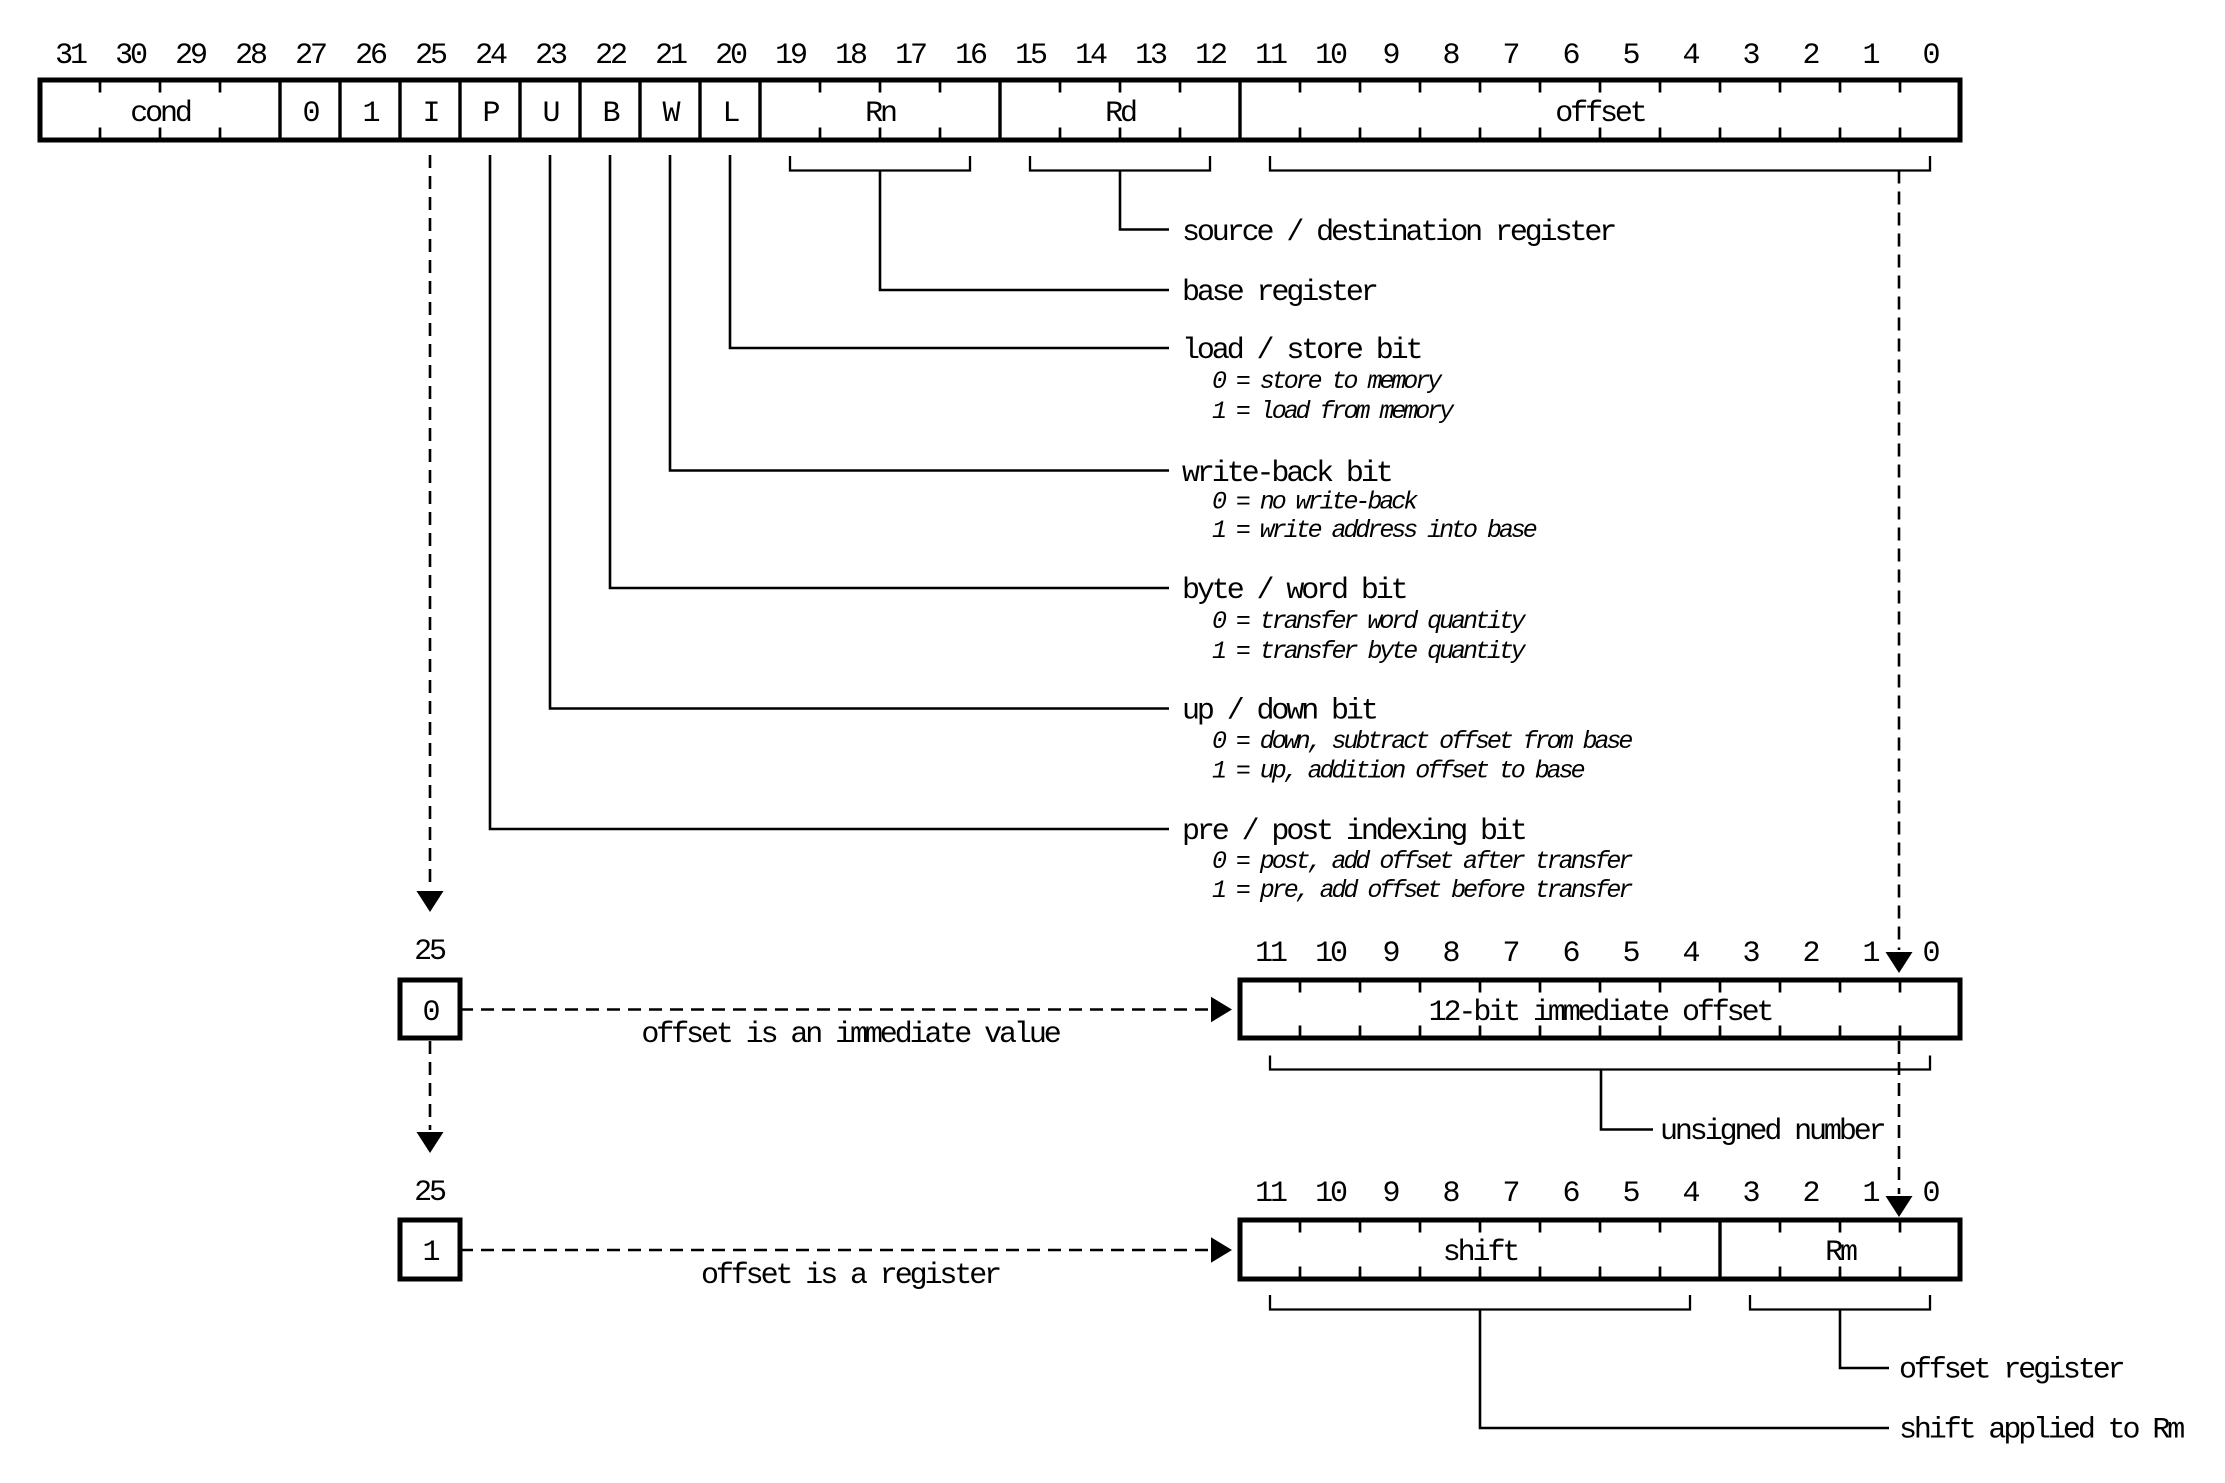  What do you see at coordinates (2011, 1371) in the screenshot?
I see `svg-text: offset register` at bounding box center [2011, 1371].